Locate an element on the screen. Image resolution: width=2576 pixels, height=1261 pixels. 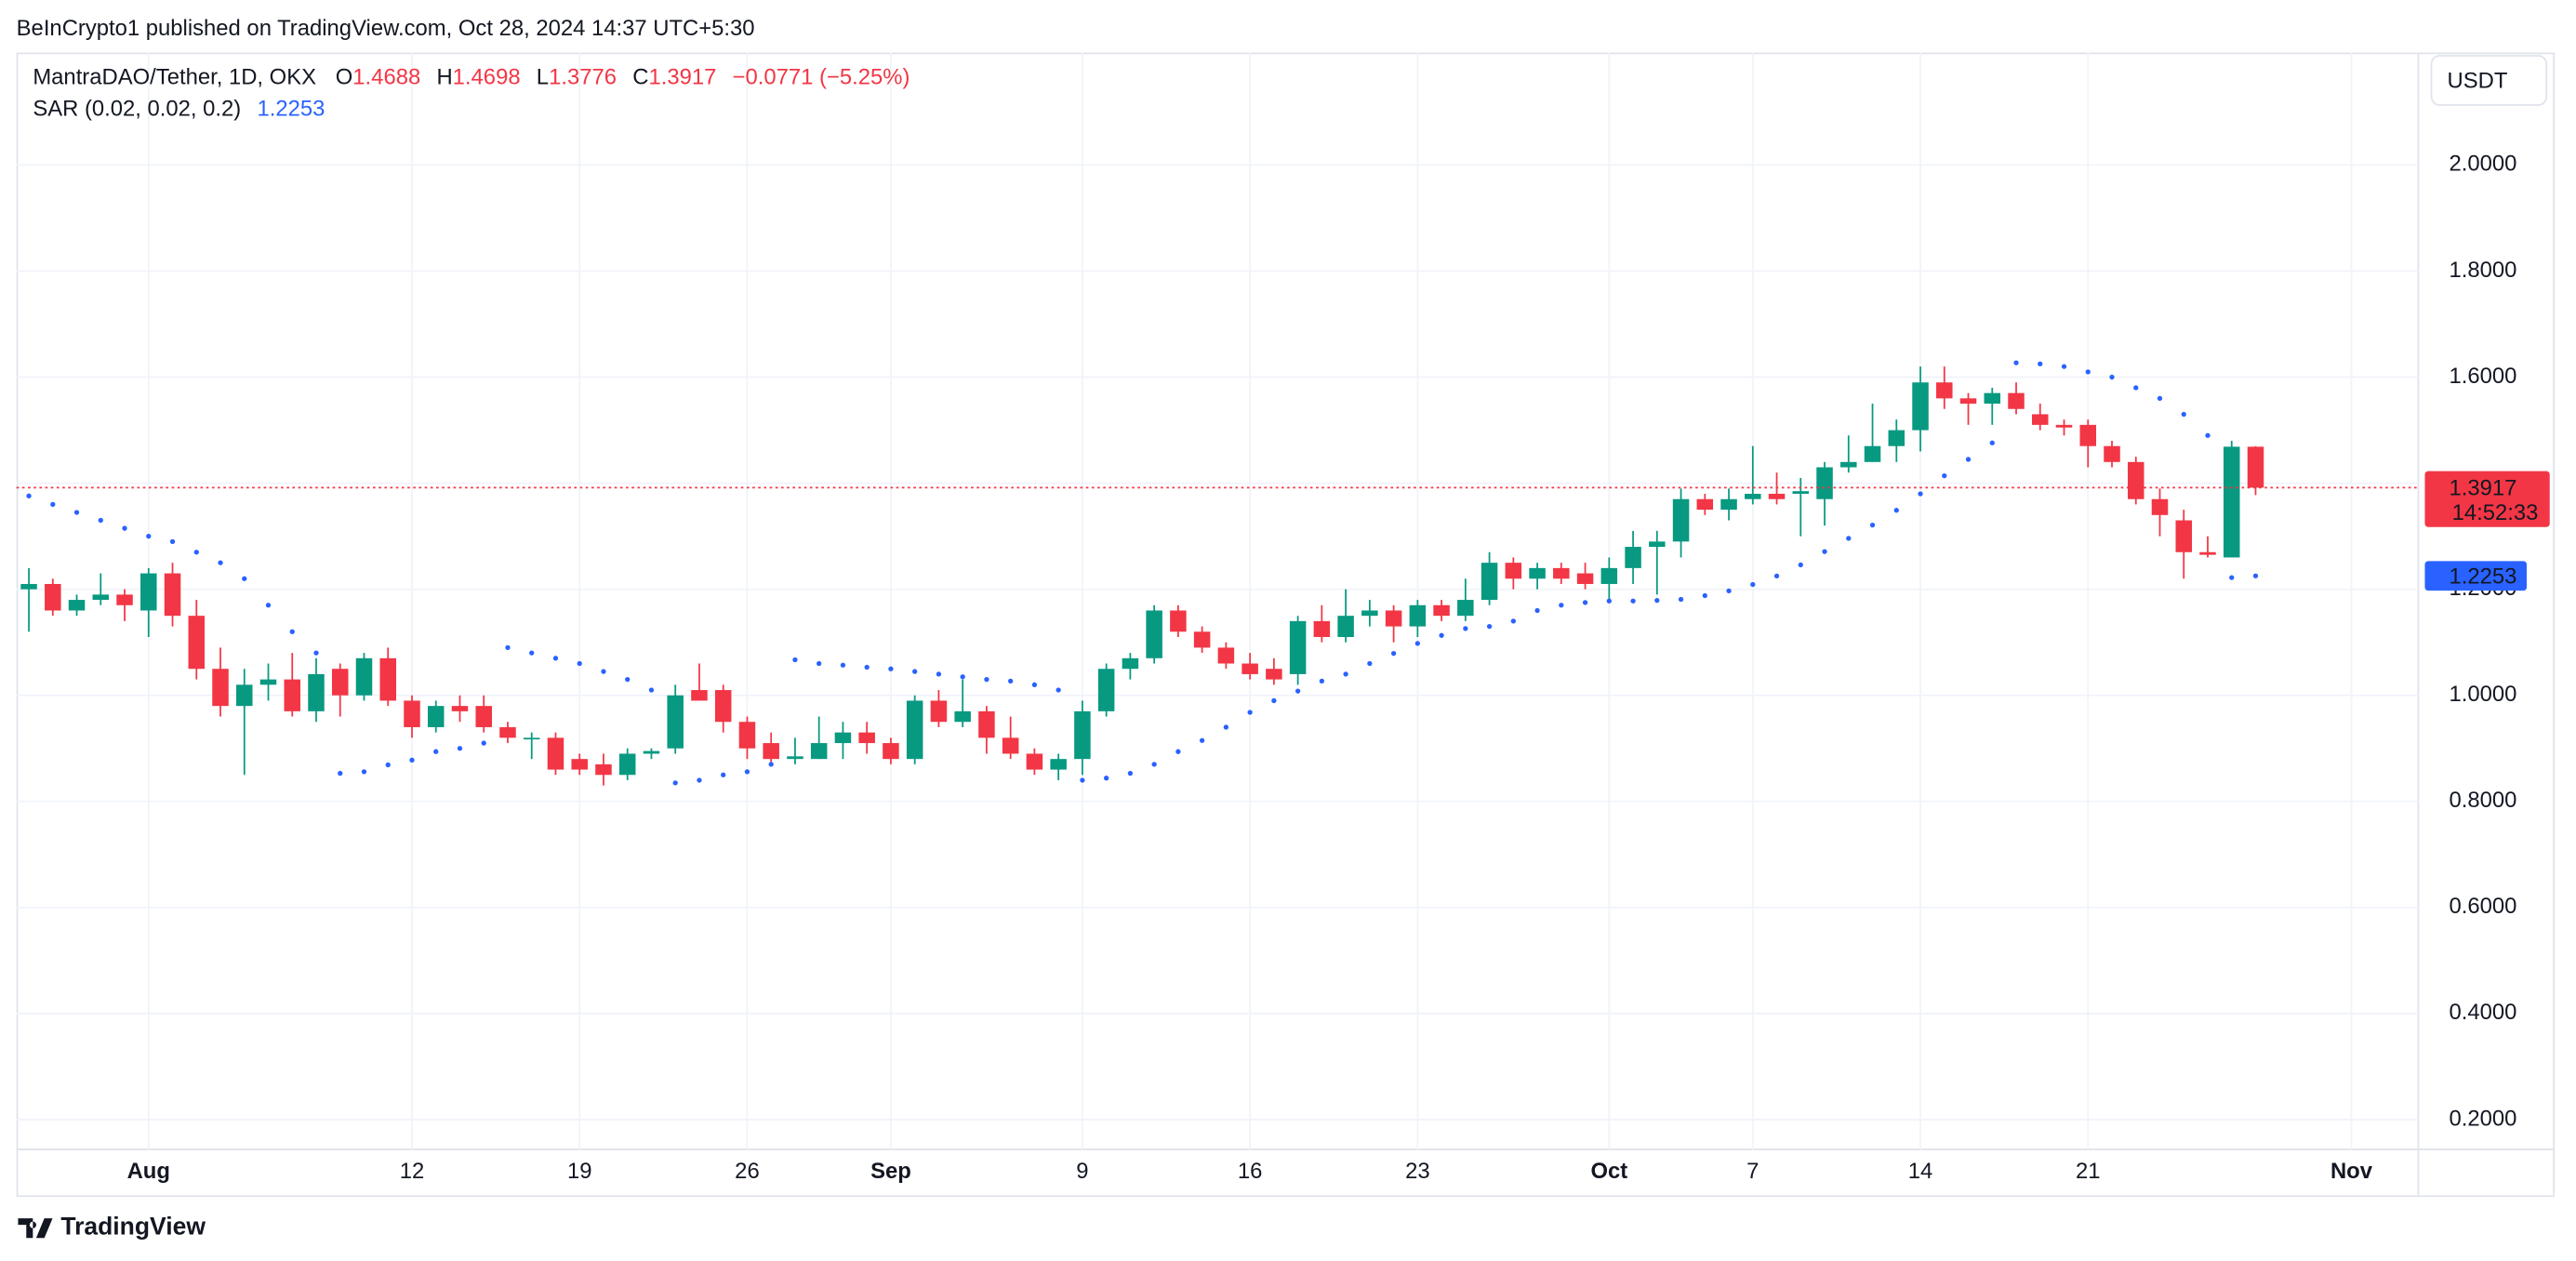
low-label: L is located at coordinates (543, 77).